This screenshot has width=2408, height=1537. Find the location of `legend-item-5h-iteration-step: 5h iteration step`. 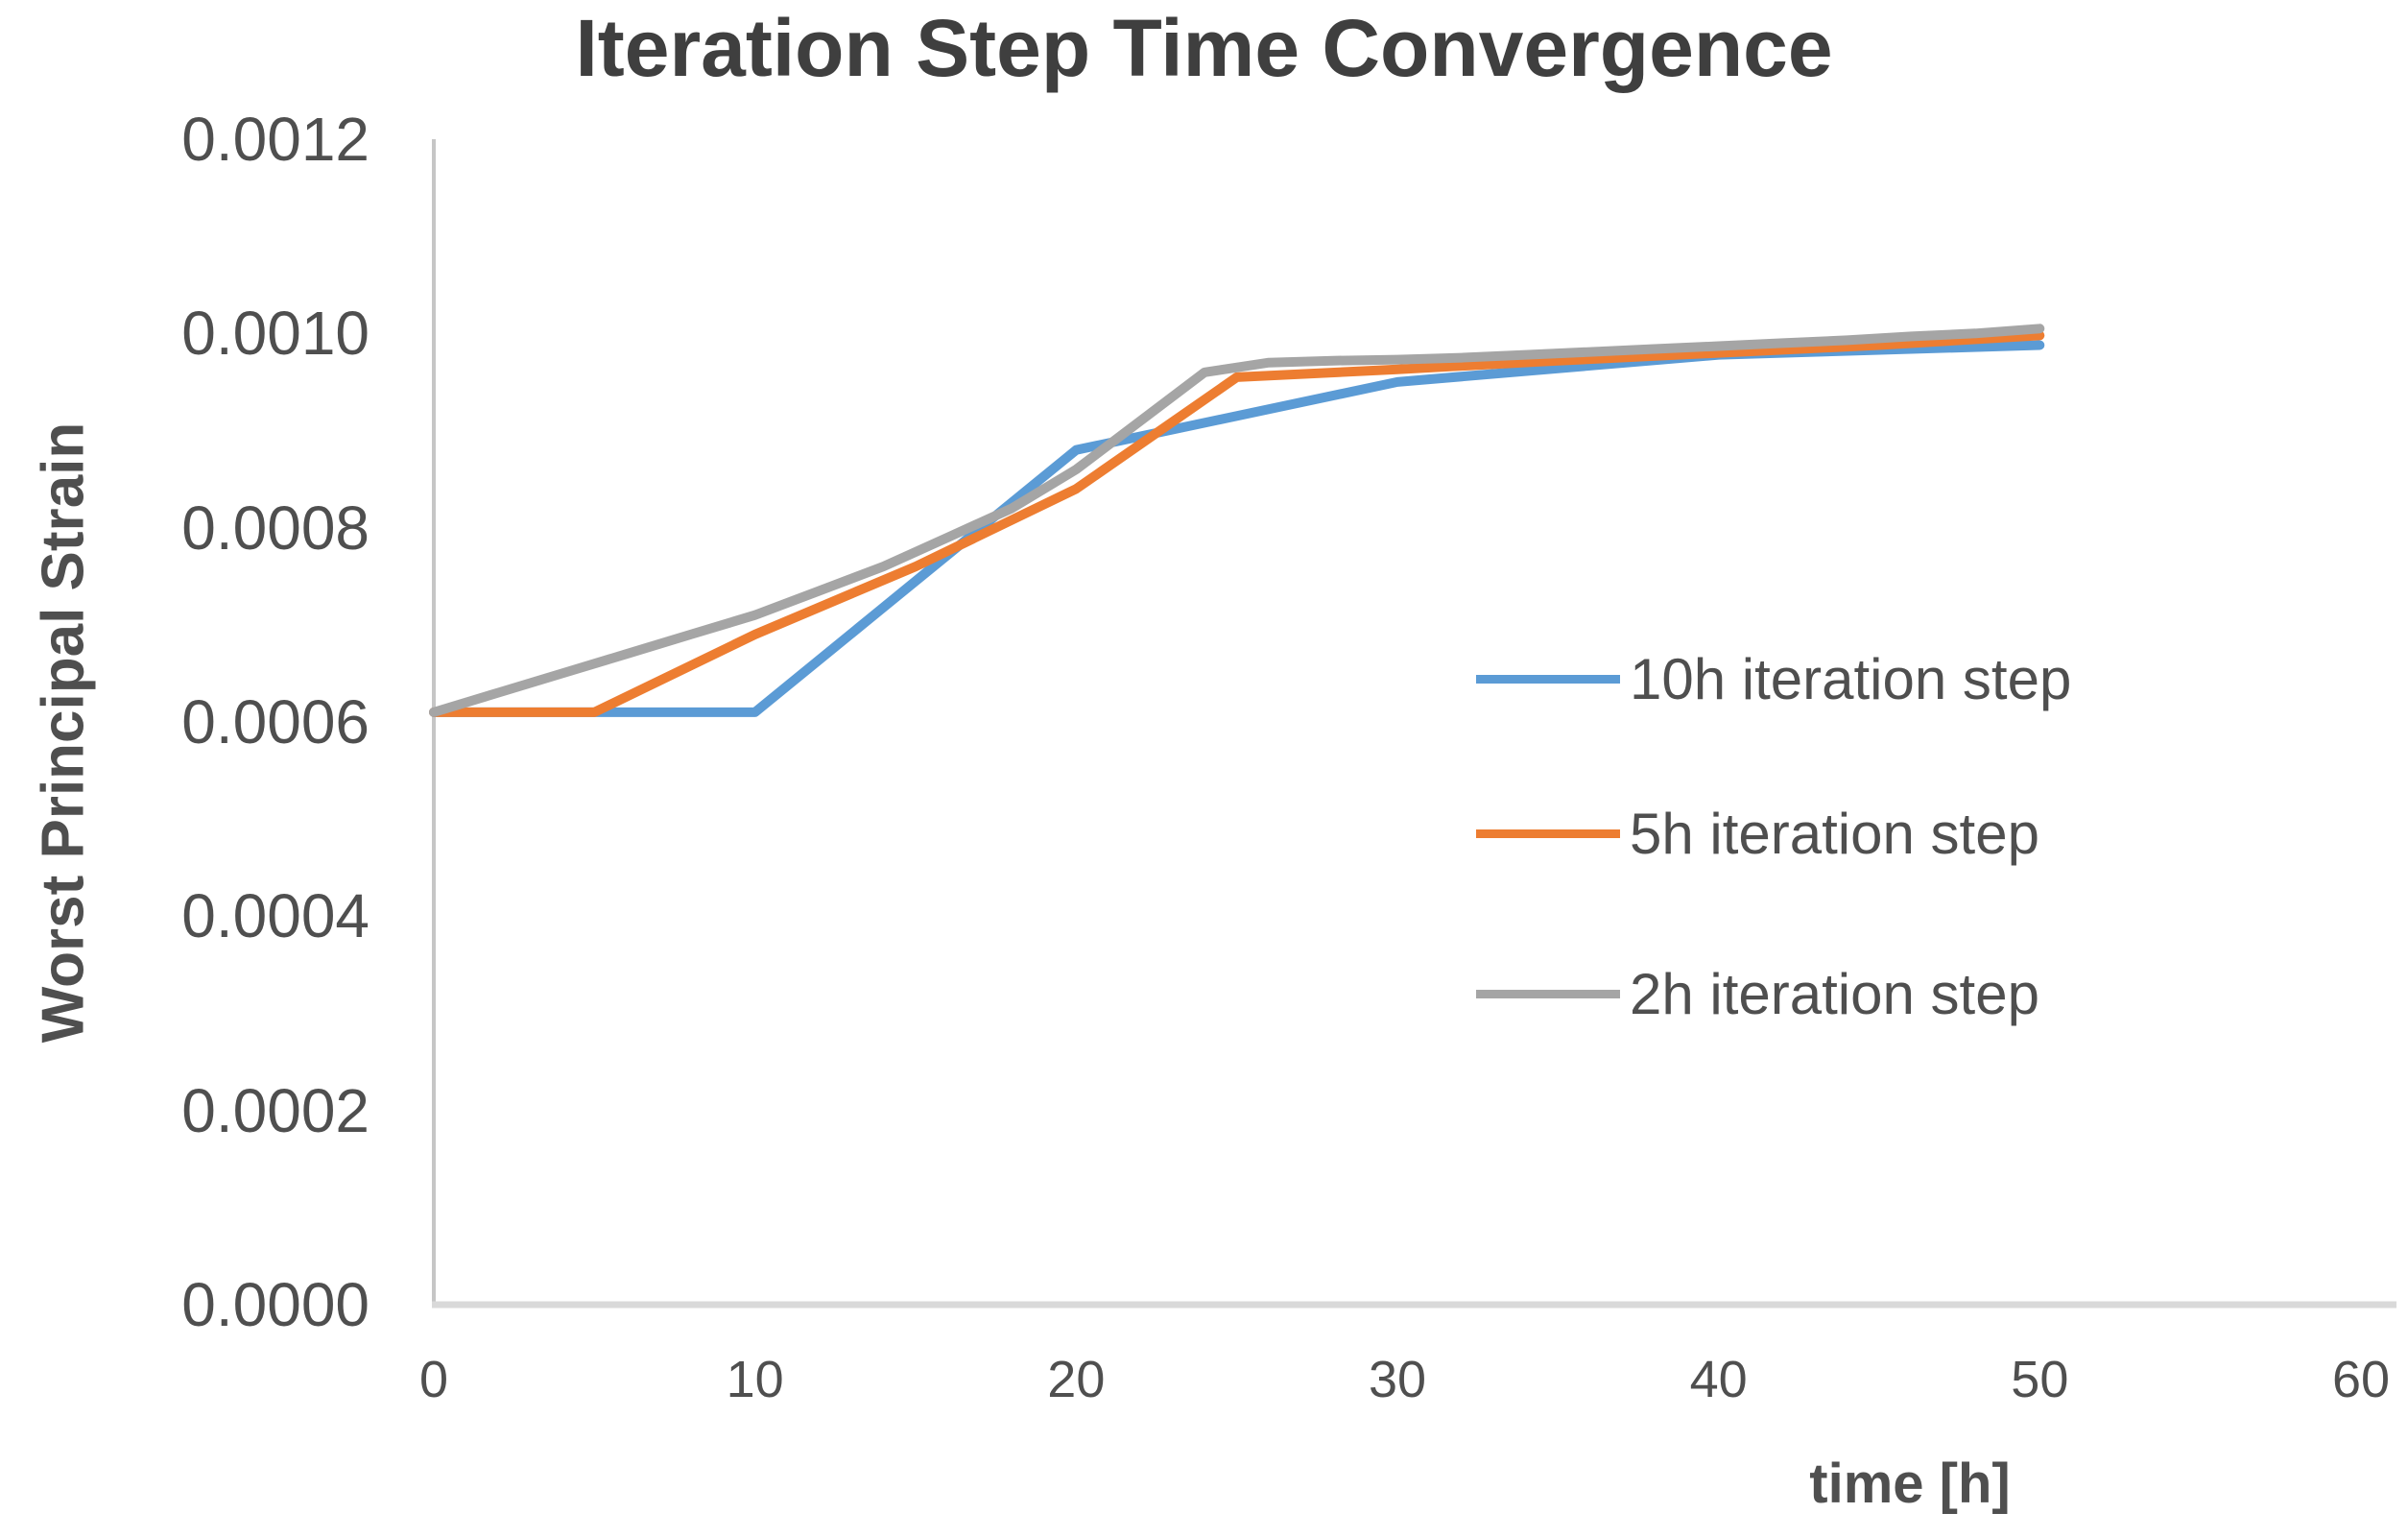

legend-item-5h-iteration-step: 5h iteration step is located at coordinates (1758, 833).